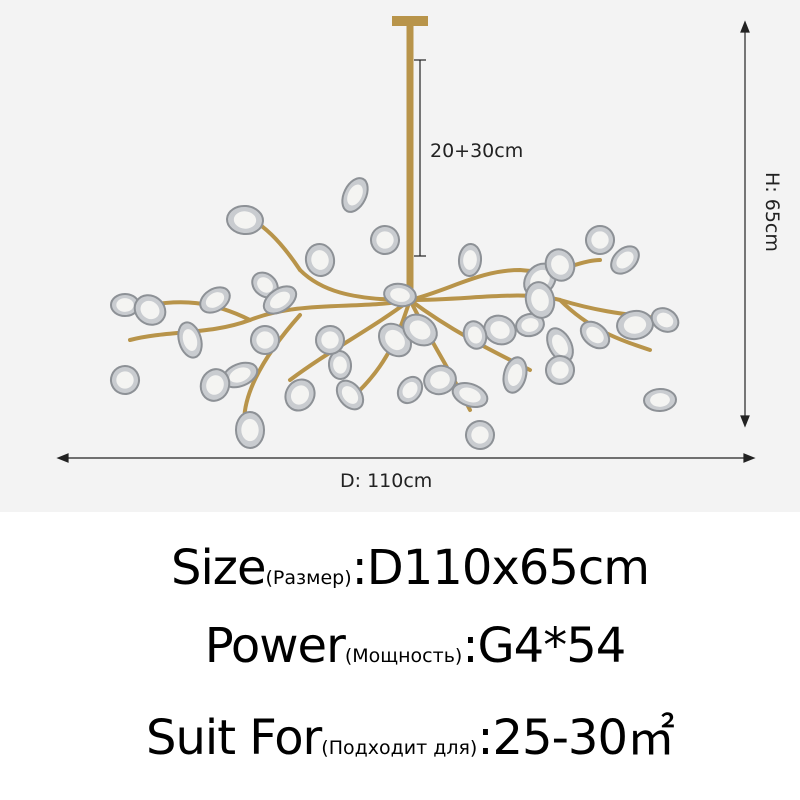 The image size is (800, 800). Describe the element at coordinates (403, 656) in the screenshot. I see `spec-power-label-ru: (Мощность)` at that location.